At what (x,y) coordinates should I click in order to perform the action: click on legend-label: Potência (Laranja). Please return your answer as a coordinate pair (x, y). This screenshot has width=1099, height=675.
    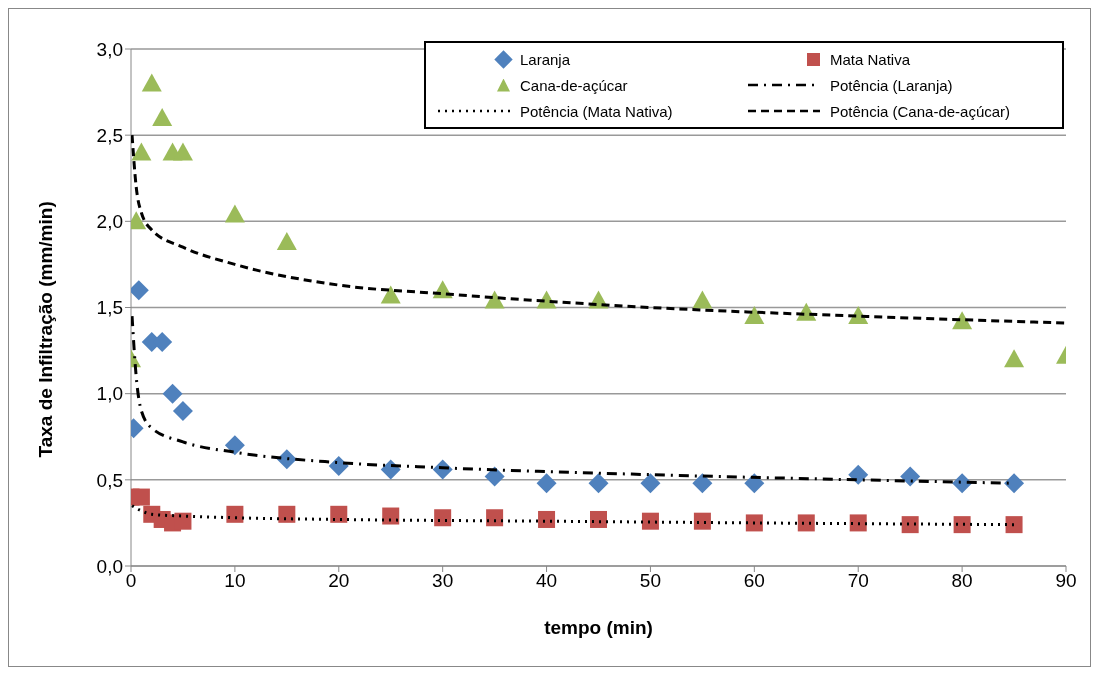
    Looking at the image, I should click on (891, 85).